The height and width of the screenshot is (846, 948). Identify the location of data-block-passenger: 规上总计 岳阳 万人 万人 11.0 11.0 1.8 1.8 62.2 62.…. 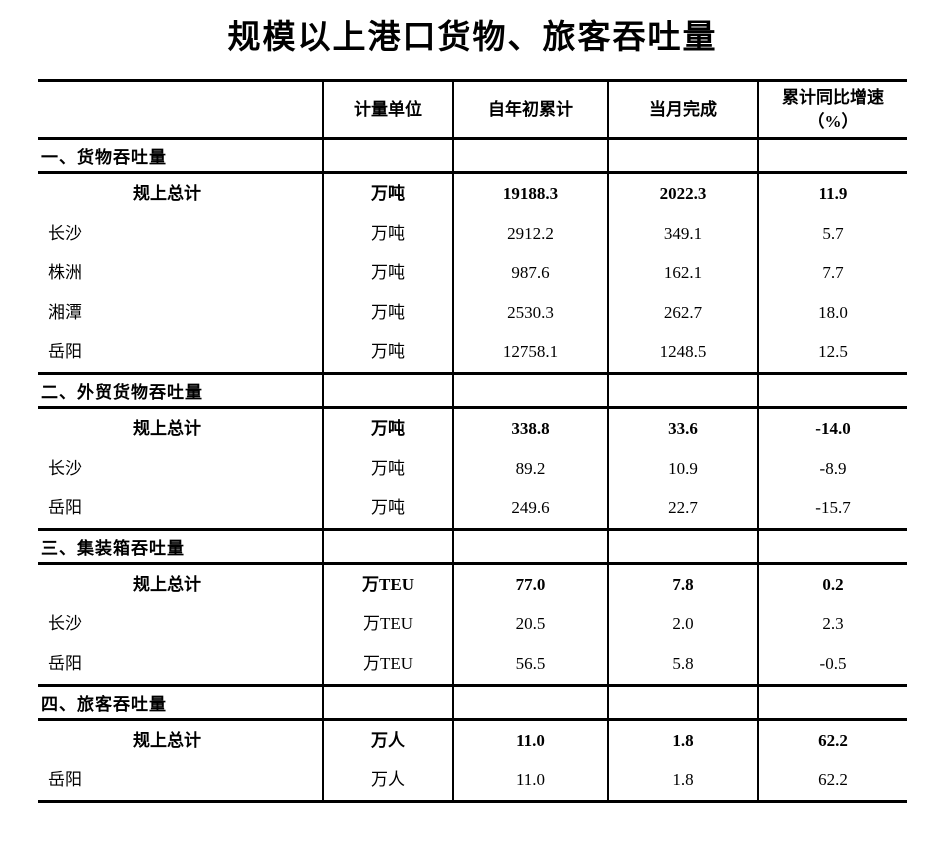
(472, 760).